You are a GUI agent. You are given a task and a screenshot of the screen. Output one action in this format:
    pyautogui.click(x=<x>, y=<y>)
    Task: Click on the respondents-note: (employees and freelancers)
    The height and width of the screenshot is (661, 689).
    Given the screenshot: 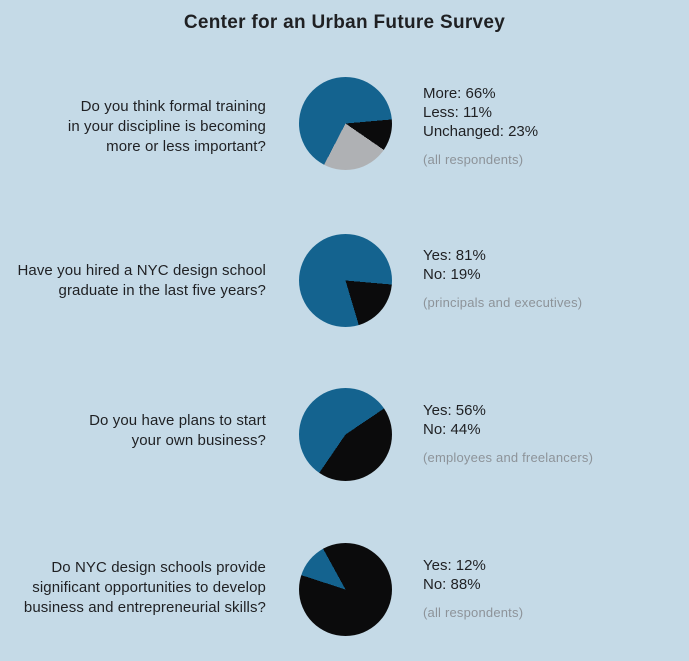 What is the action you would take?
    pyautogui.click(x=508, y=457)
    